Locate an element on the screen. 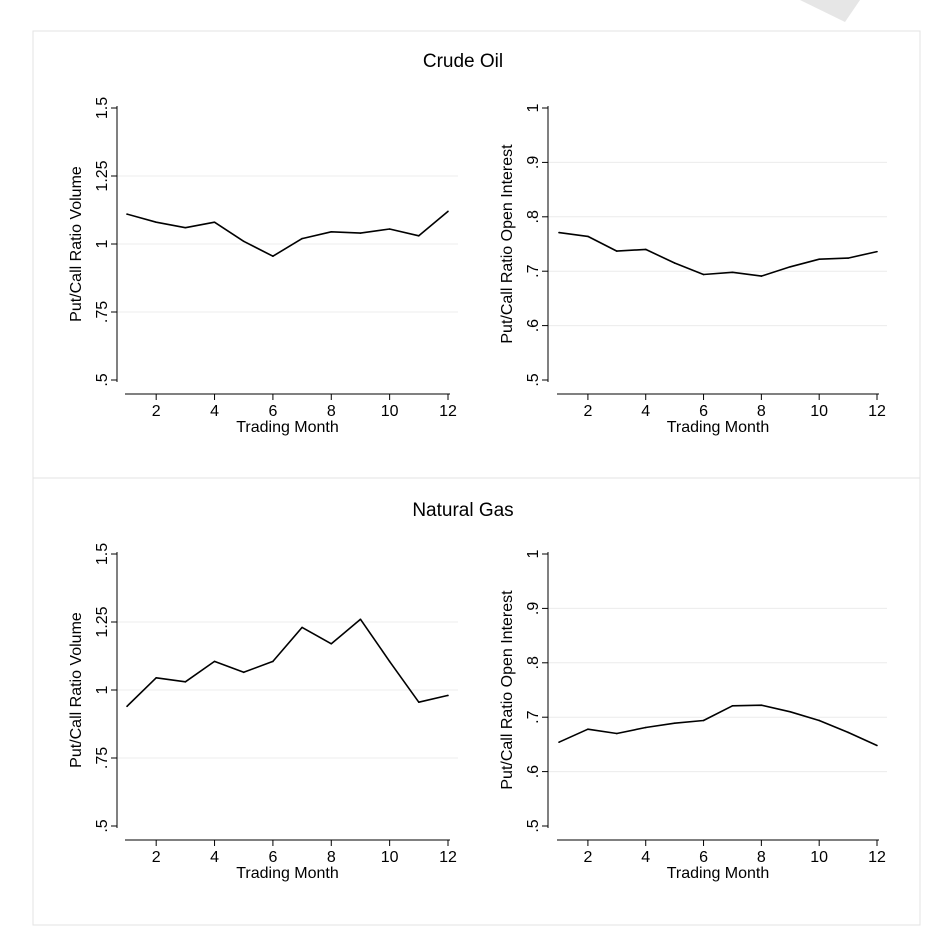  gas-volume-series-line is located at coordinates (287, 662).